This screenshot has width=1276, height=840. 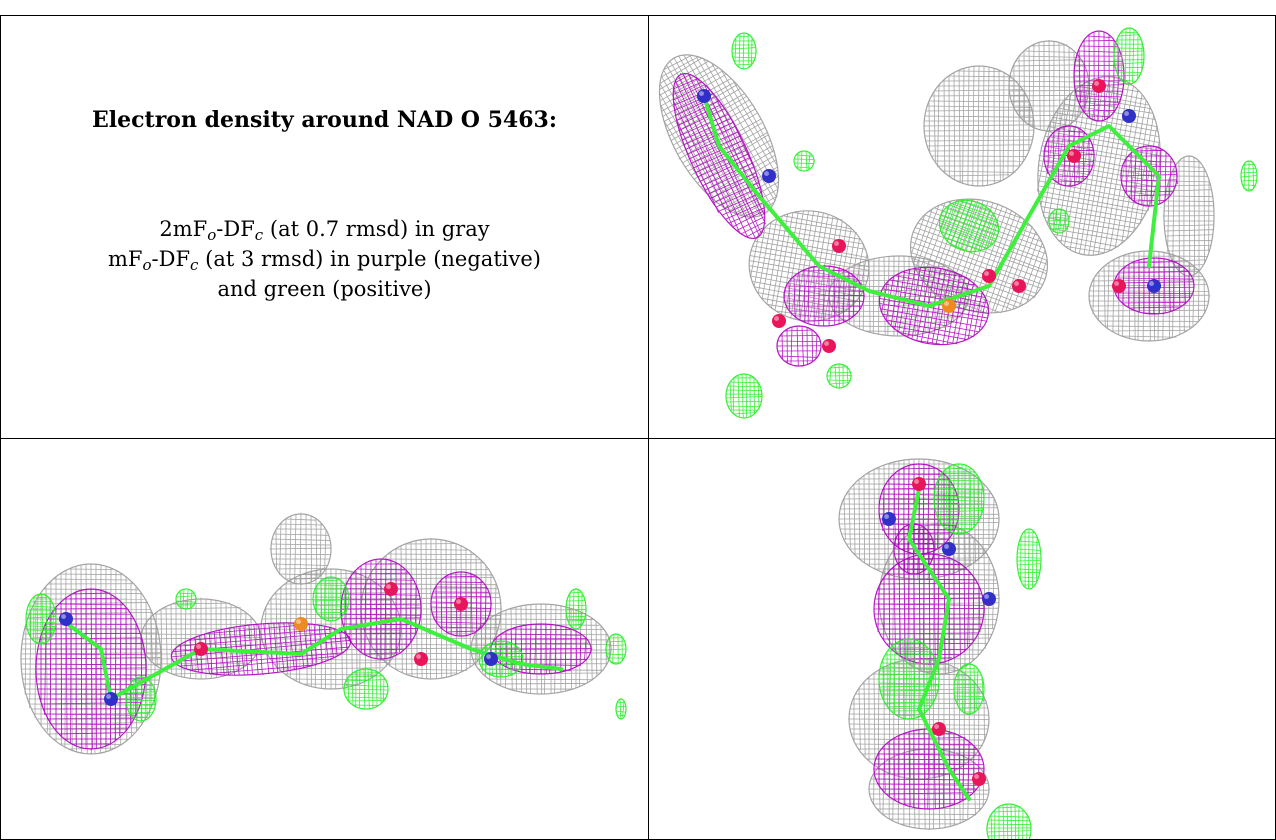 I want to click on legend-line-gray-suffix: (at 0.7 rmsd) in gray, so click(x=376, y=229).